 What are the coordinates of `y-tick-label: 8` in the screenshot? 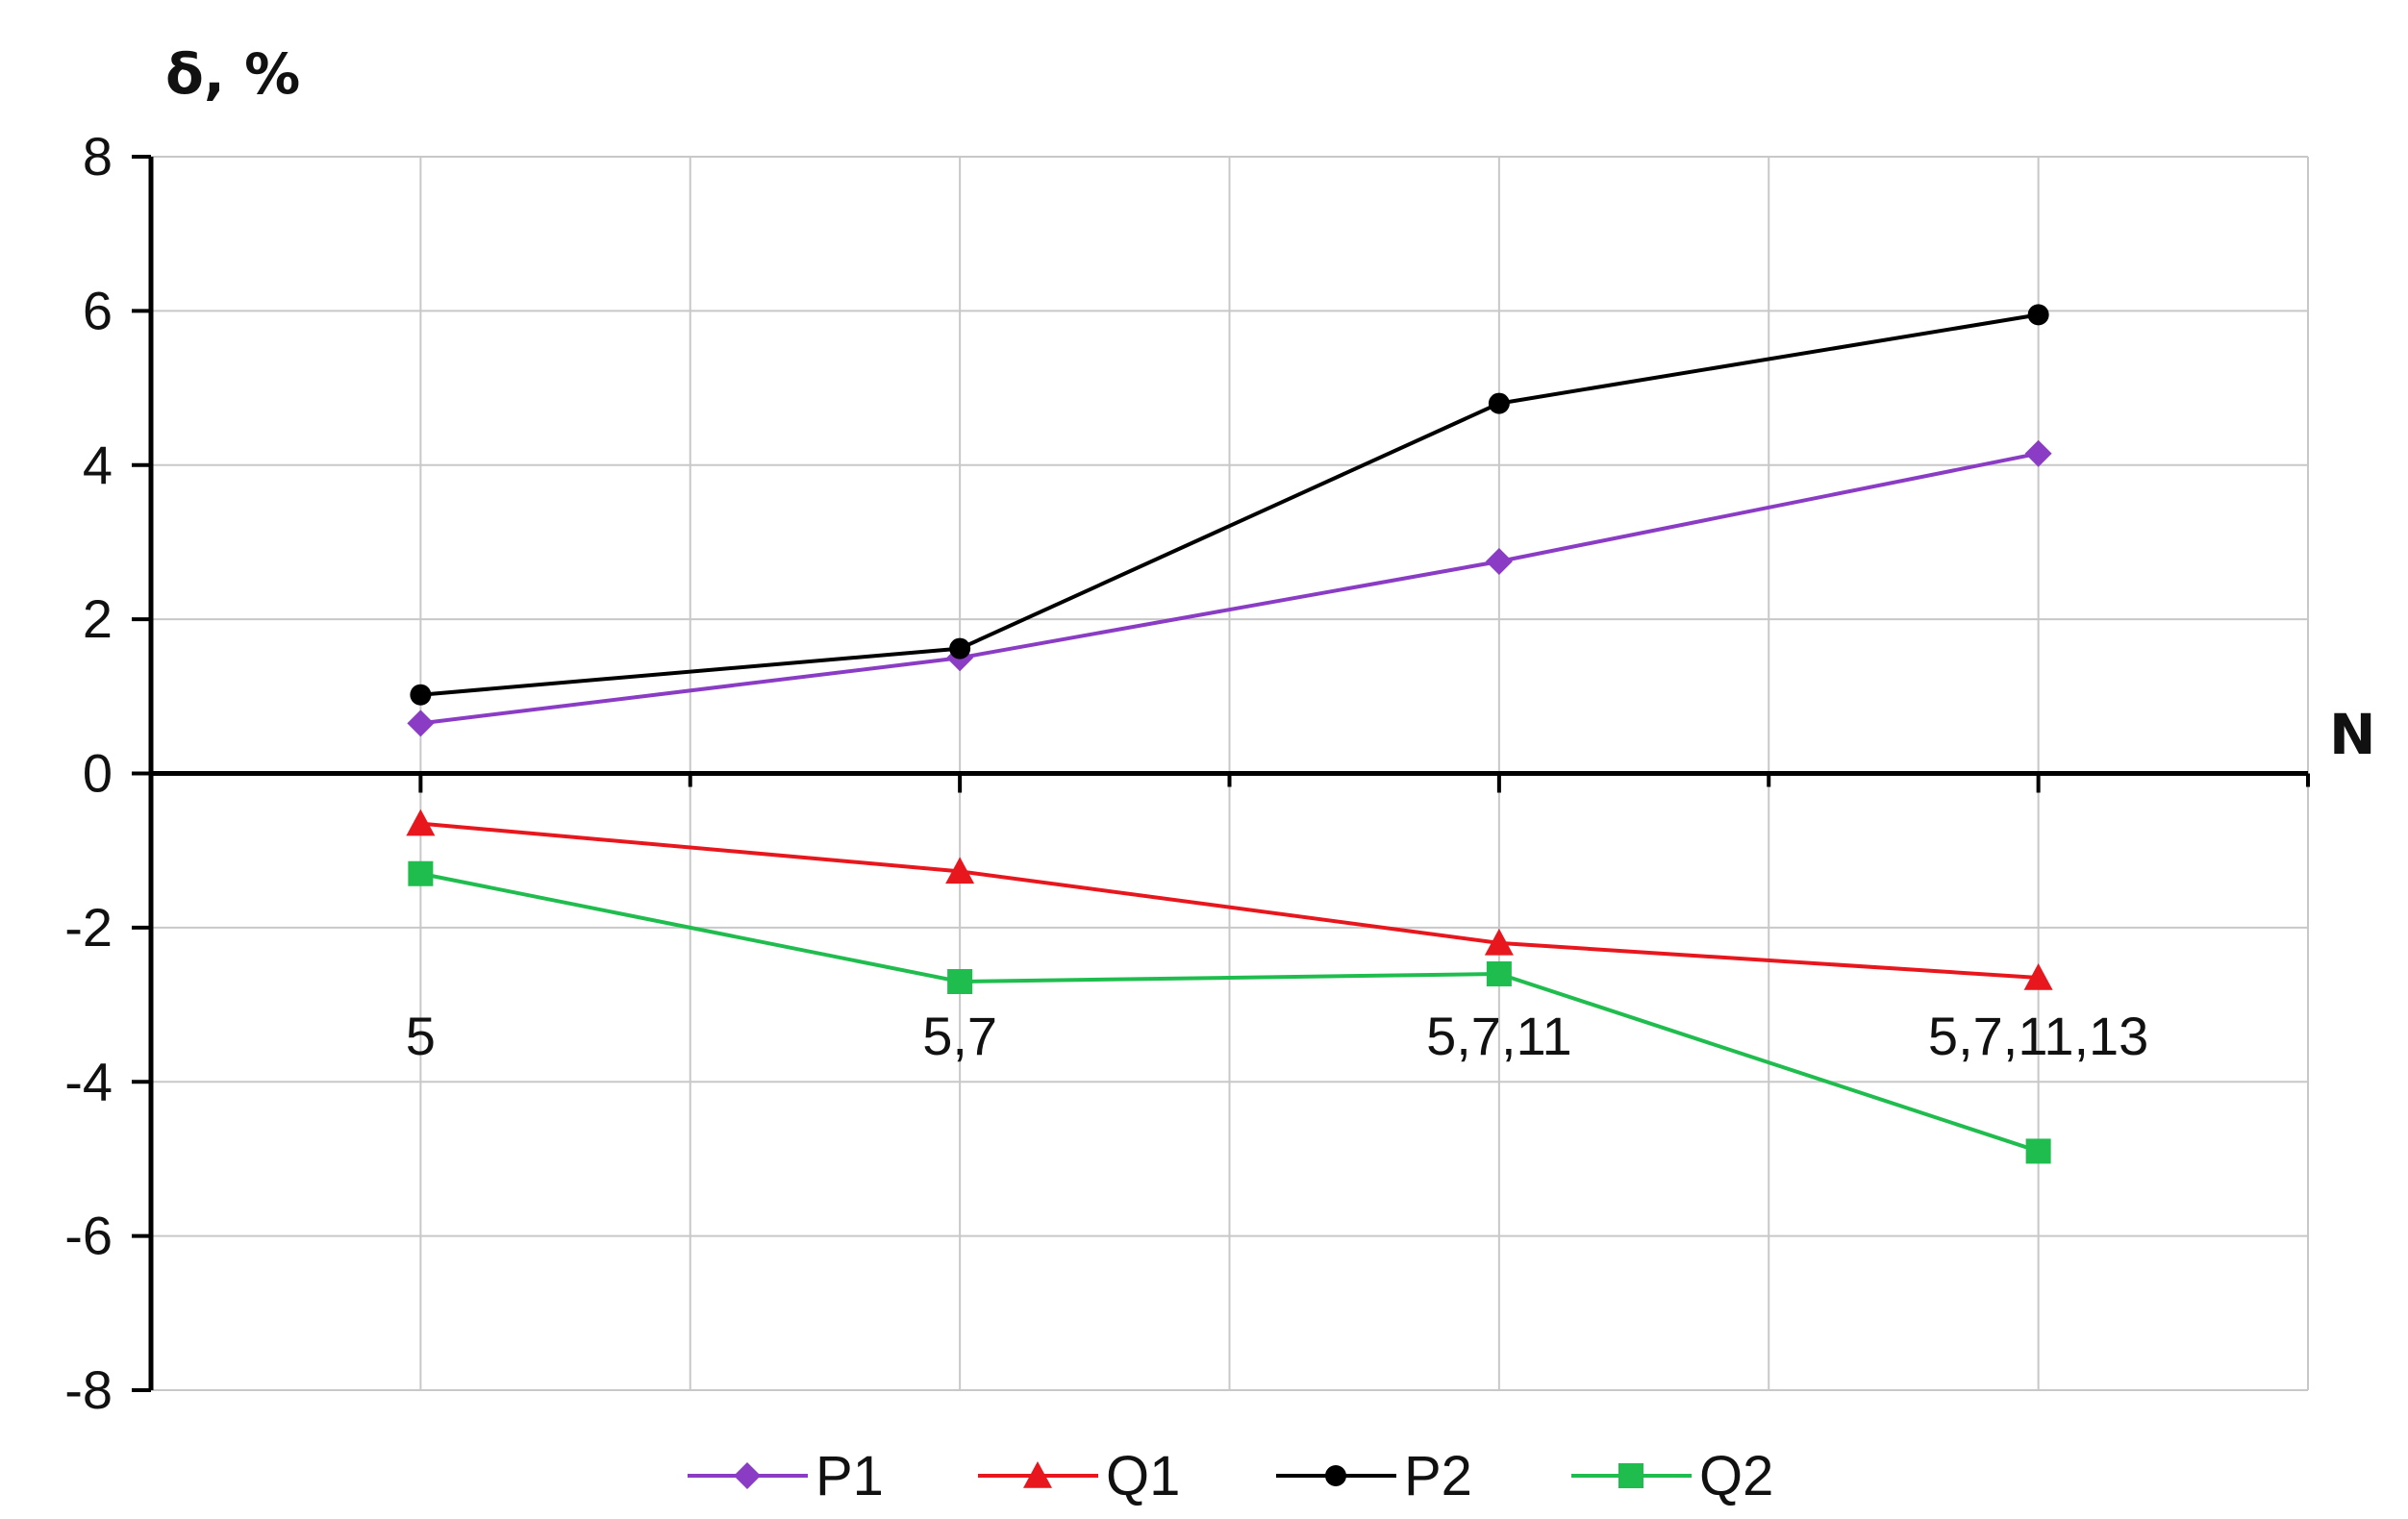 It's located at (98, 156).